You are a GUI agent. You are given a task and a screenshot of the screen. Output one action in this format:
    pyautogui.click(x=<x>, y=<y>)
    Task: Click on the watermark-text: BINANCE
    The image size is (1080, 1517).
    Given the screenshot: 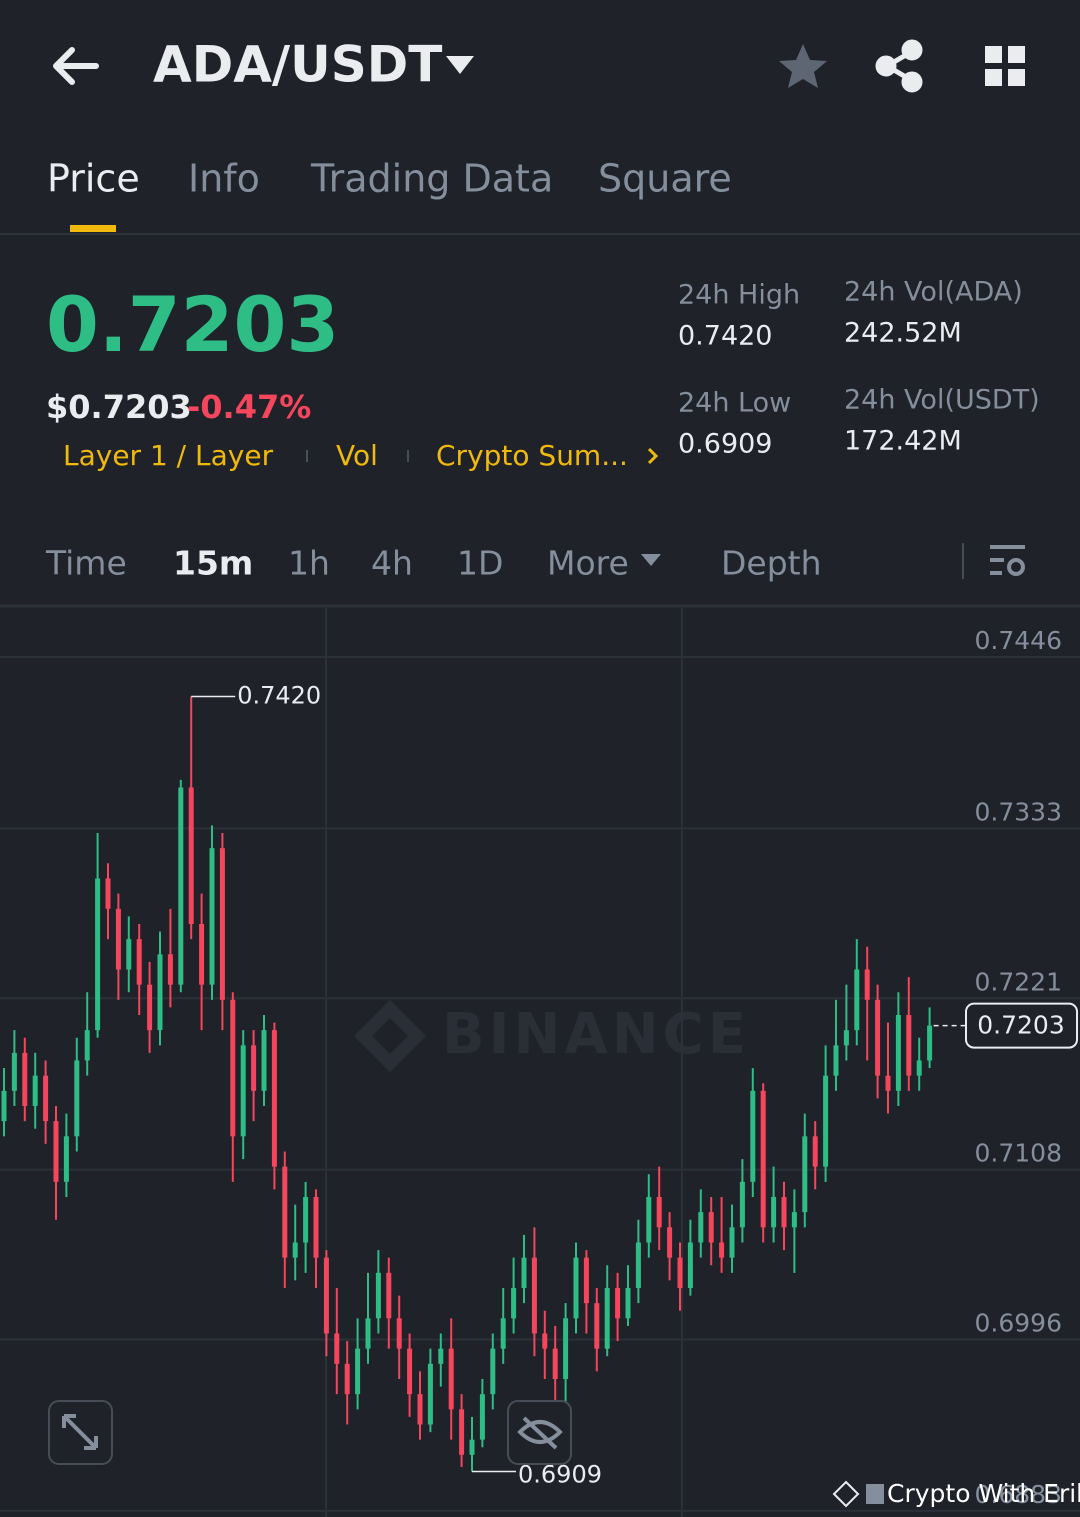 What is the action you would take?
    pyautogui.click(x=596, y=1034)
    